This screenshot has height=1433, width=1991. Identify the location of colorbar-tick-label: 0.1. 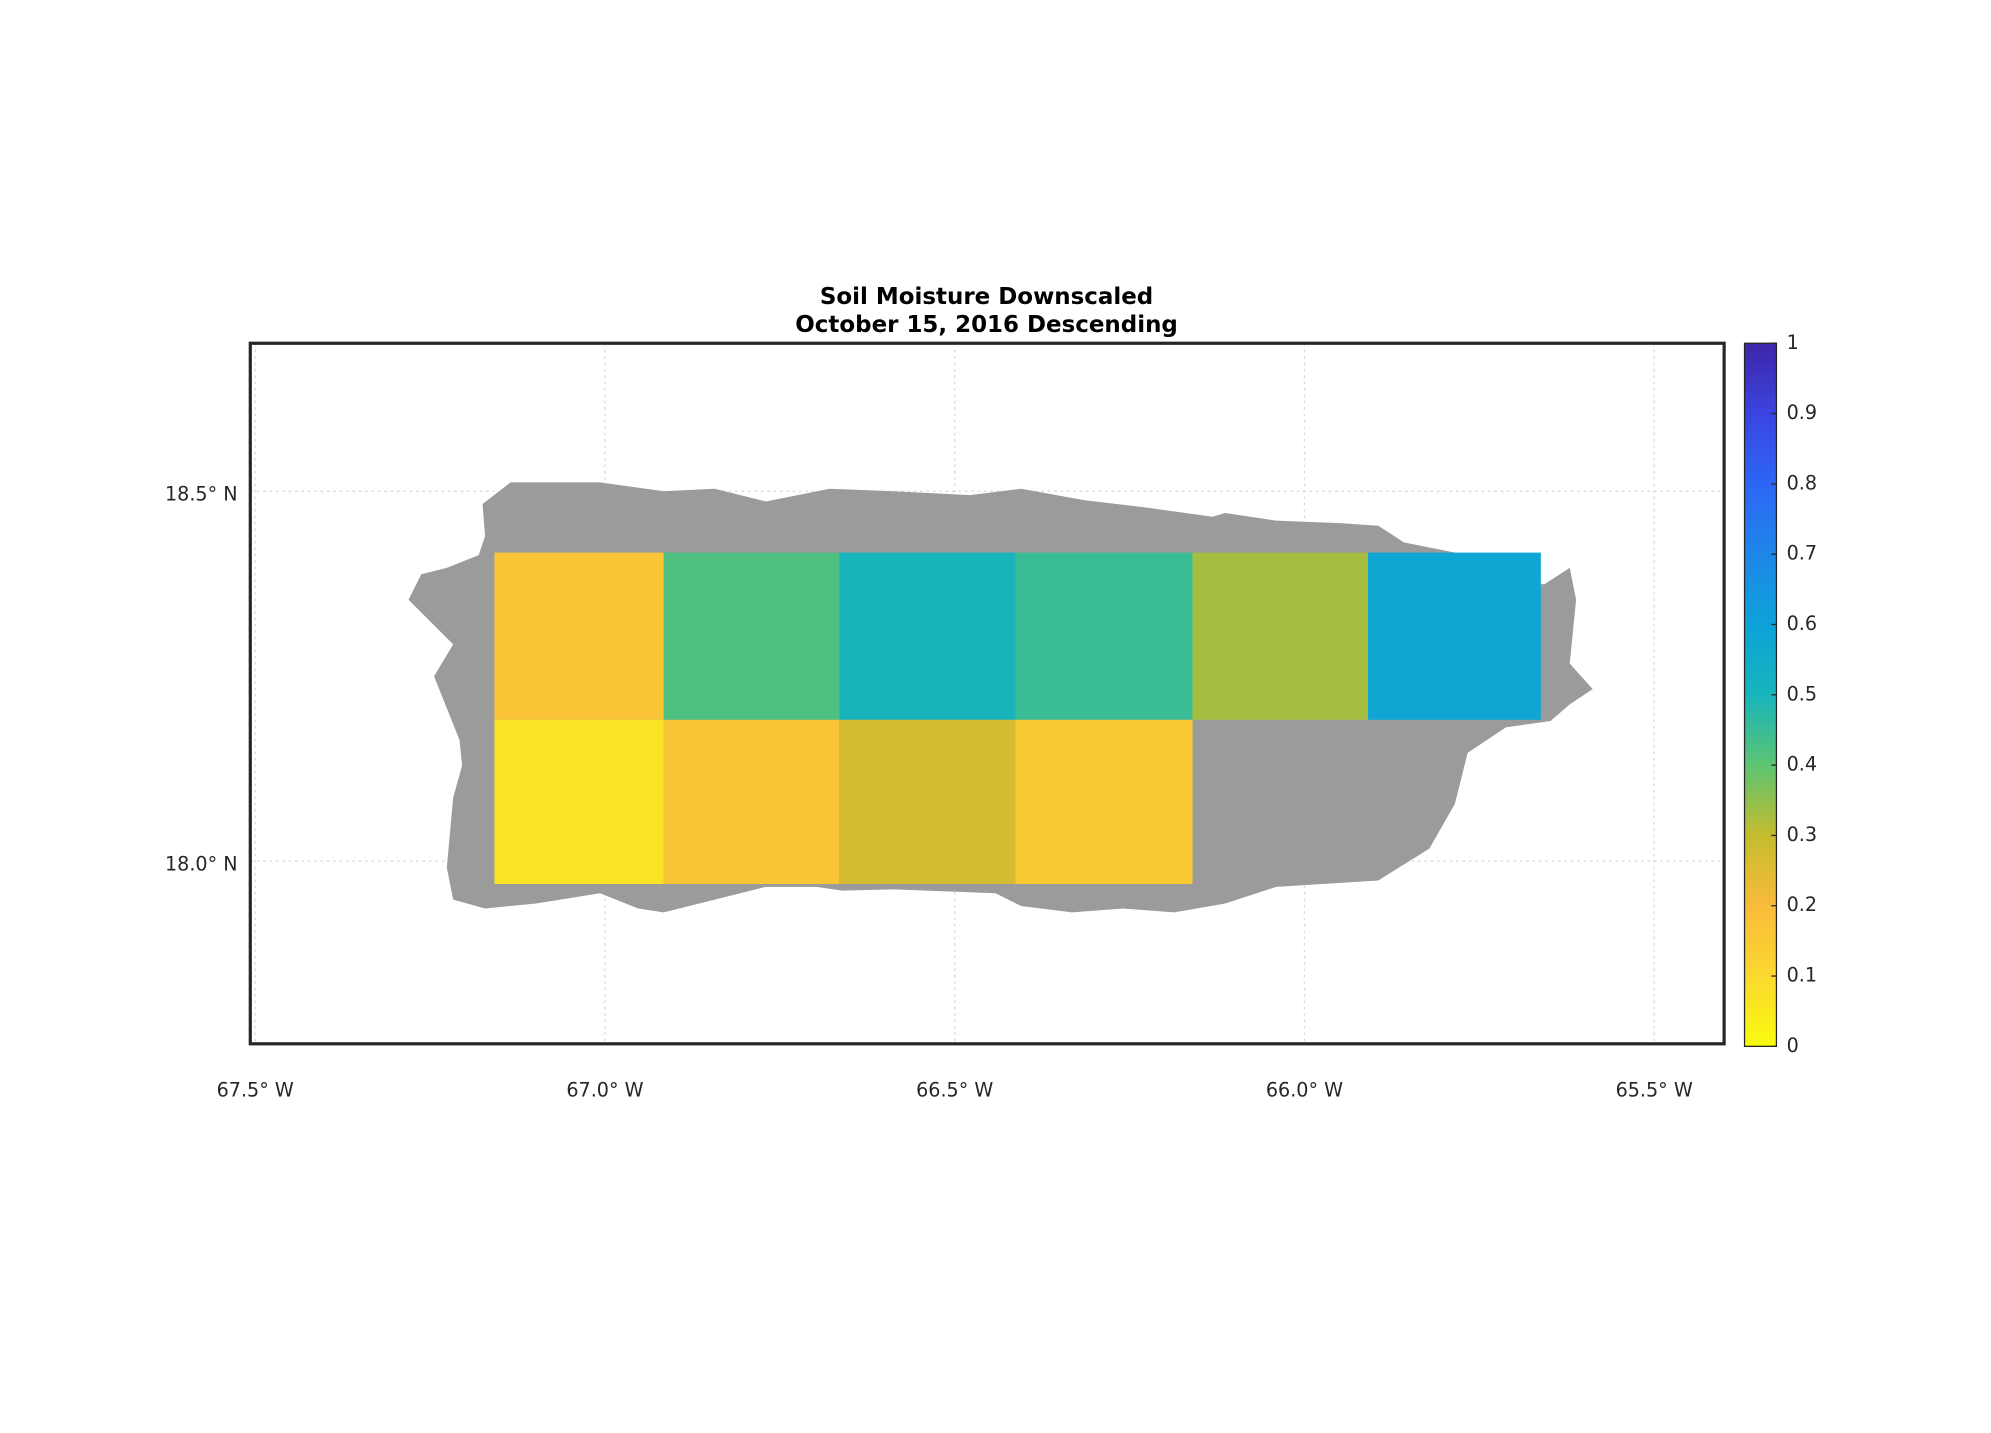
(1802, 975).